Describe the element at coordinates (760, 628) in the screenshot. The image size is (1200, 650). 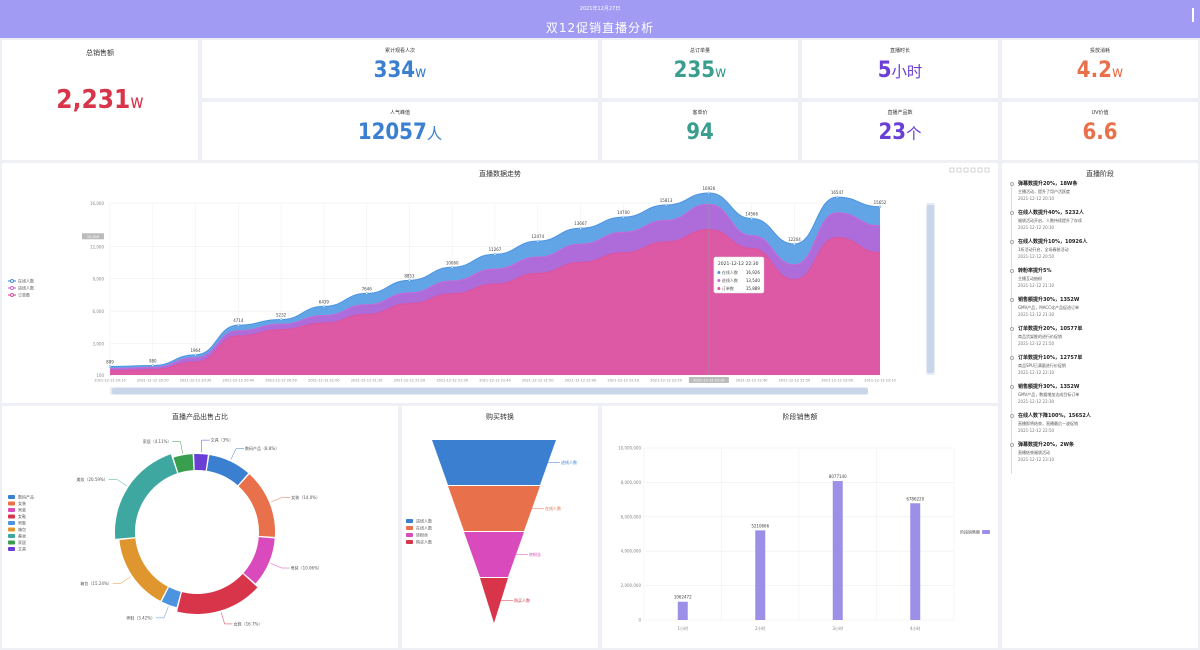
I see `x-tick-label: 2小时` at that location.